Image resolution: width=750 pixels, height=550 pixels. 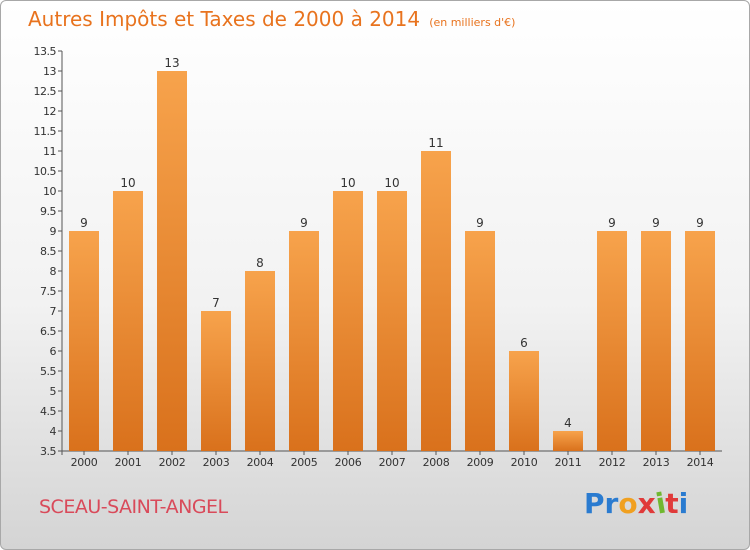 What do you see at coordinates (45, 171) in the screenshot?
I see `y-tick-label: 10.5` at bounding box center [45, 171].